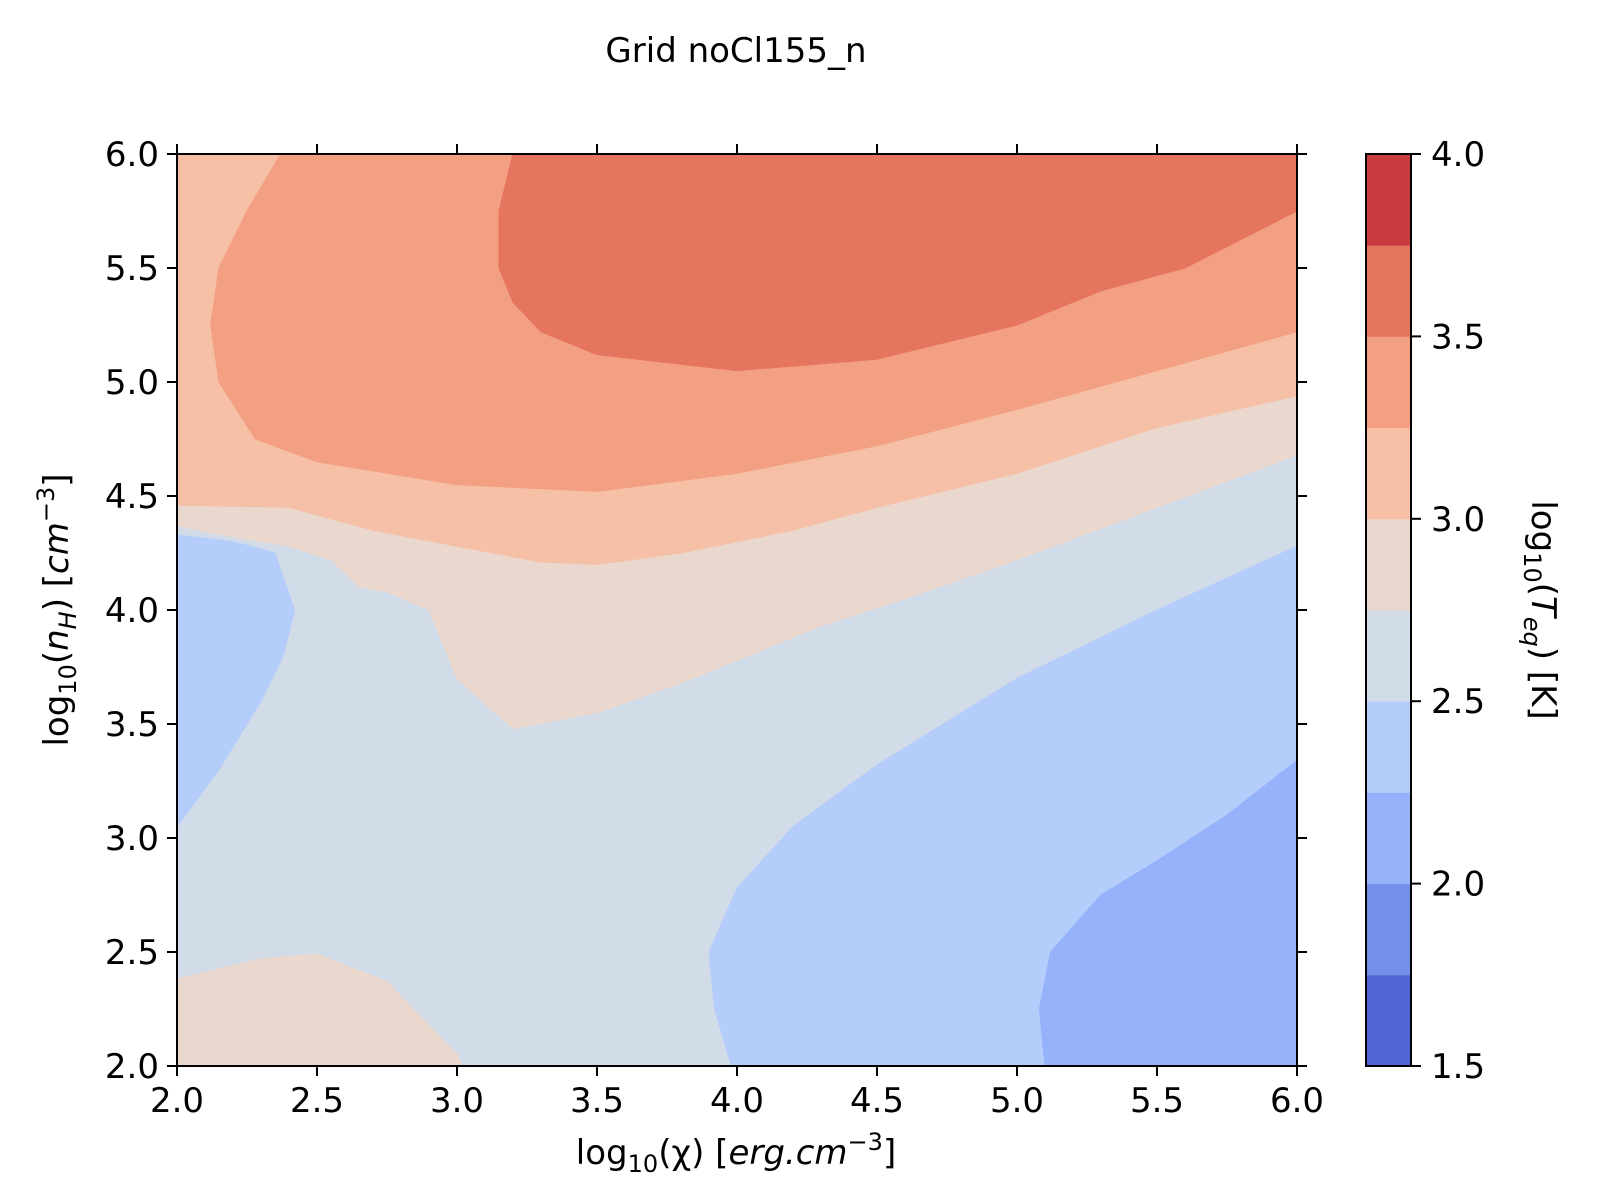 This screenshot has height=1200, width=1600. What do you see at coordinates (1532, 632) in the screenshot?
I see `cb-label-isub: eq` at bounding box center [1532, 632].